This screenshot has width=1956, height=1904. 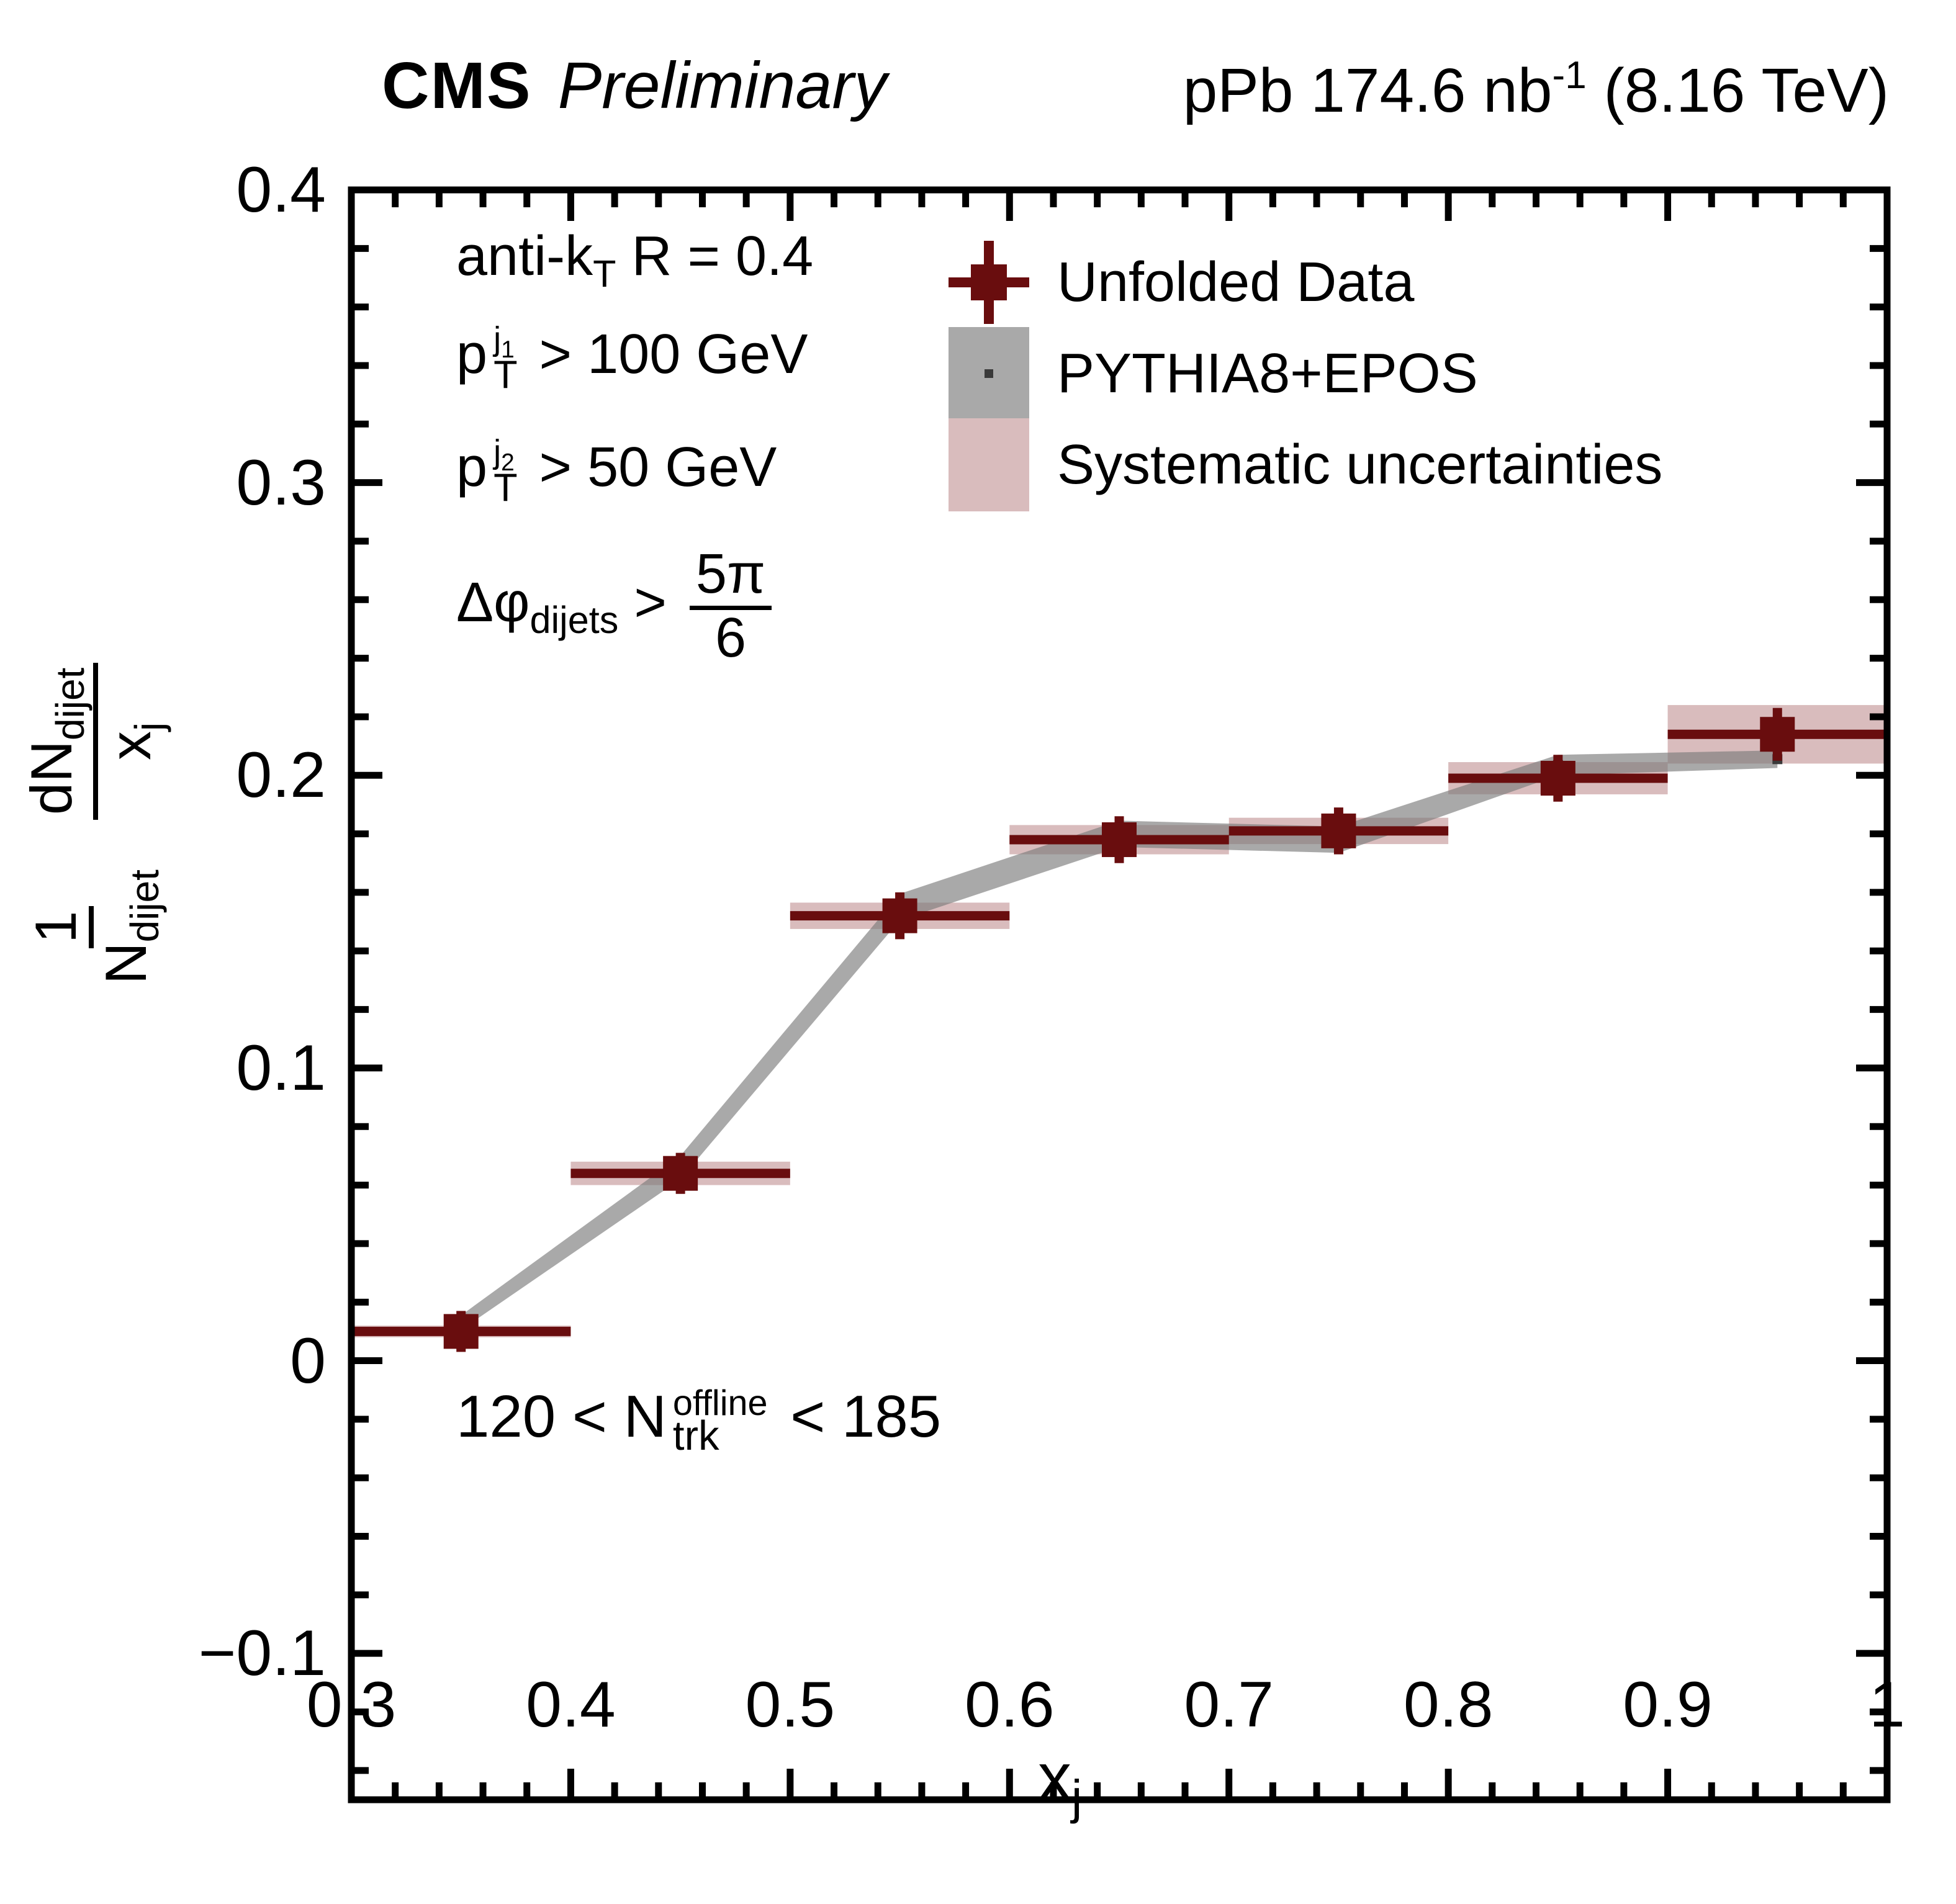 I want to click on x-tick-label: 0.7, so click(x=1229, y=1705).